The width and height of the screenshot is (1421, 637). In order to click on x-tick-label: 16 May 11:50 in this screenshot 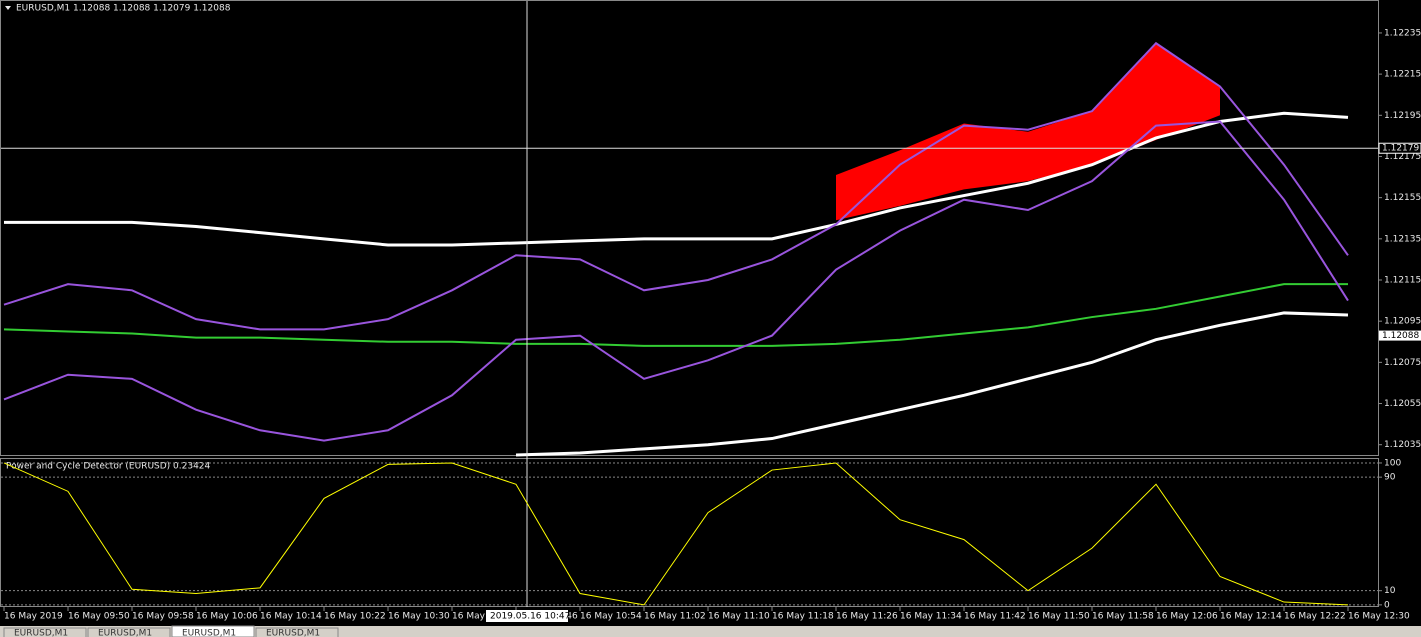, I will do `click(1059, 617)`.